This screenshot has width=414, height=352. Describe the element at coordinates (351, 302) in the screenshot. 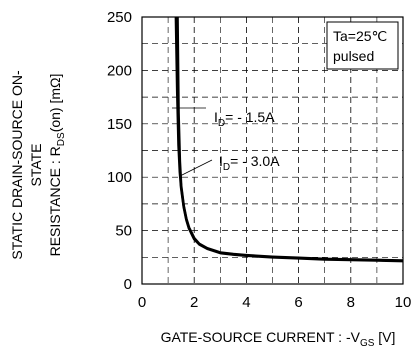

I see `x-tick-label: 8` at that location.